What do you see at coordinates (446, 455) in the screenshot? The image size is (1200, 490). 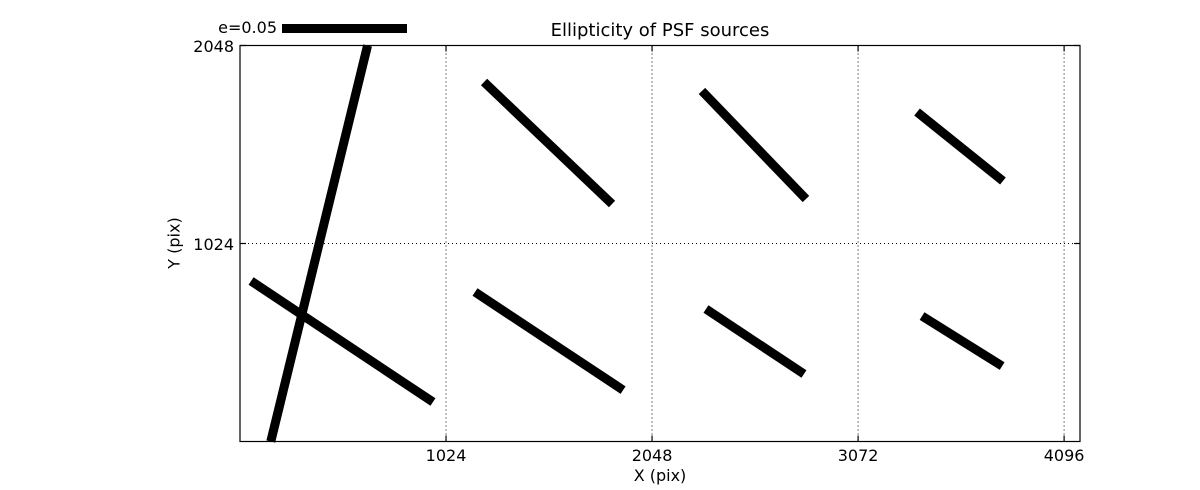 I see `x-tick-label: 1024` at bounding box center [446, 455].